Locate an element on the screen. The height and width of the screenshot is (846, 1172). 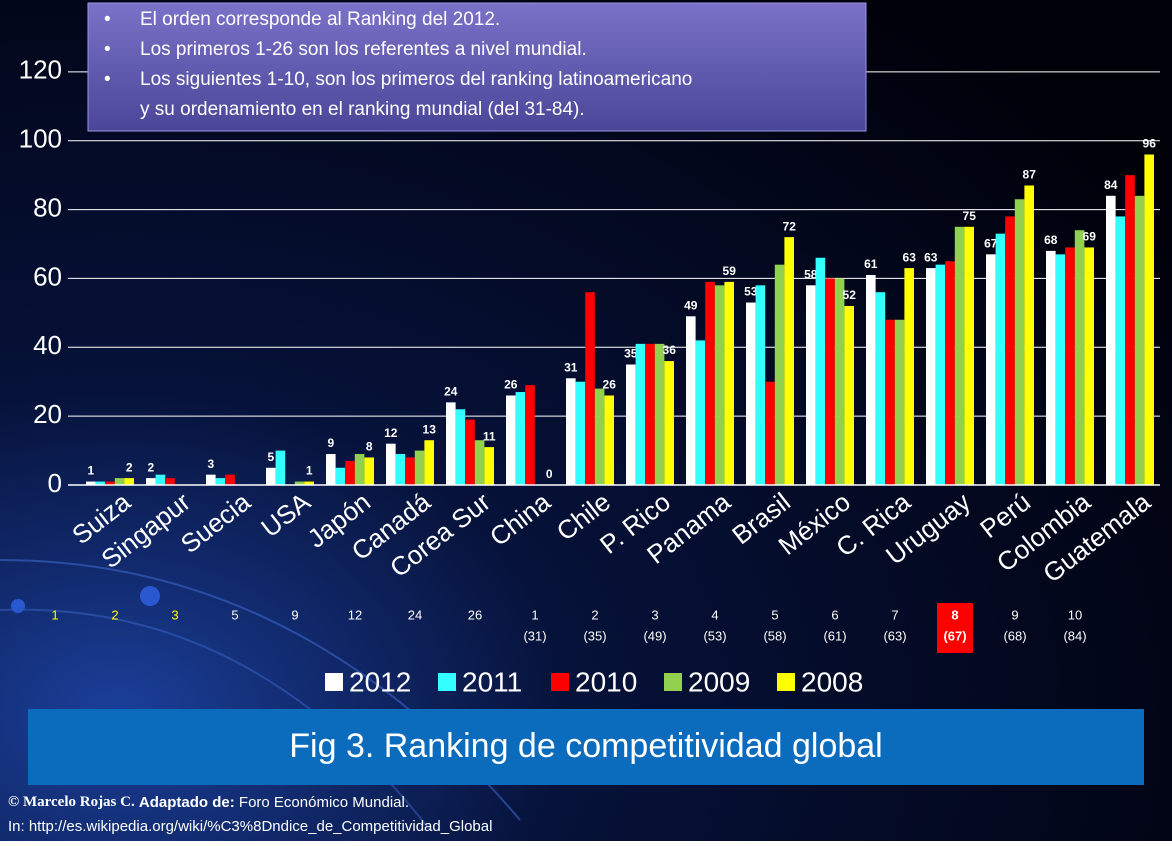
value-label: 36 is located at coordinates (670, 350).